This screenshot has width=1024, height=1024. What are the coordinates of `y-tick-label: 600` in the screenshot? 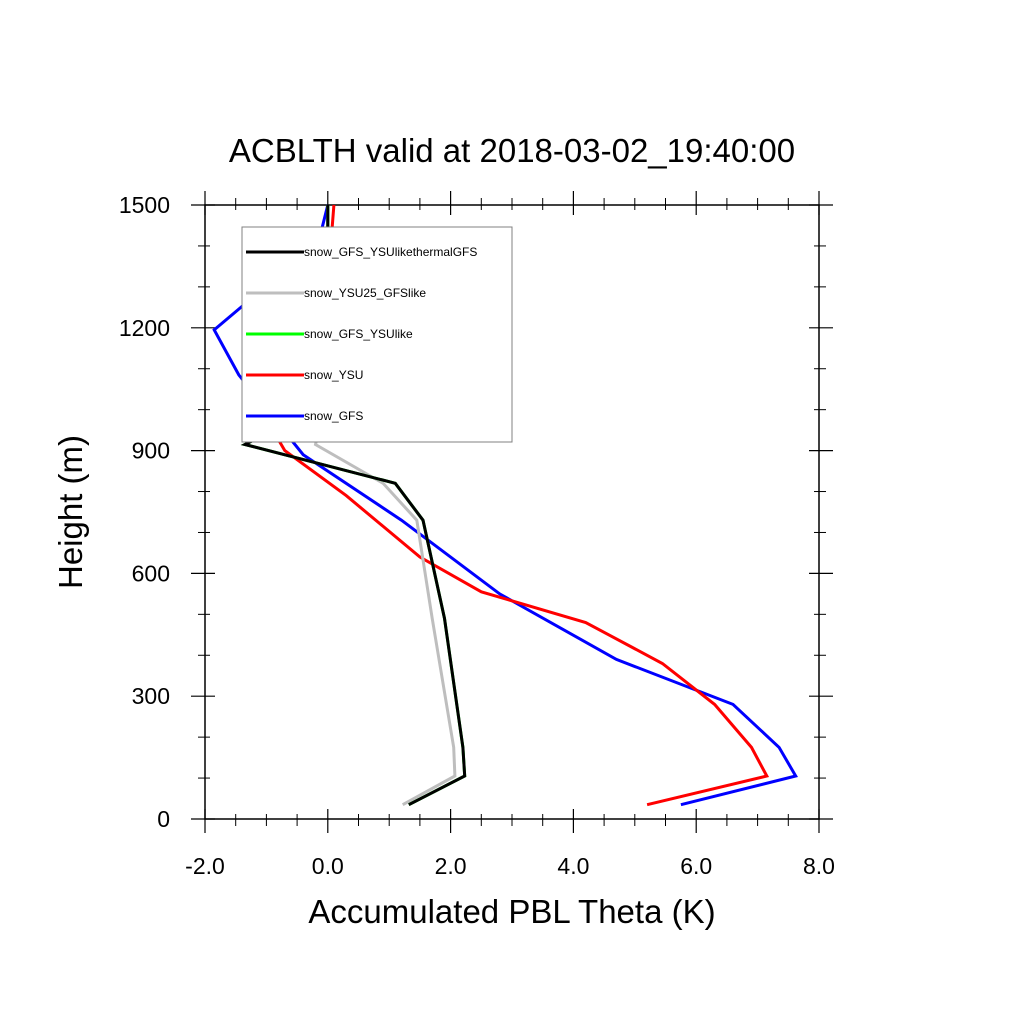 It's located at (151, 573).